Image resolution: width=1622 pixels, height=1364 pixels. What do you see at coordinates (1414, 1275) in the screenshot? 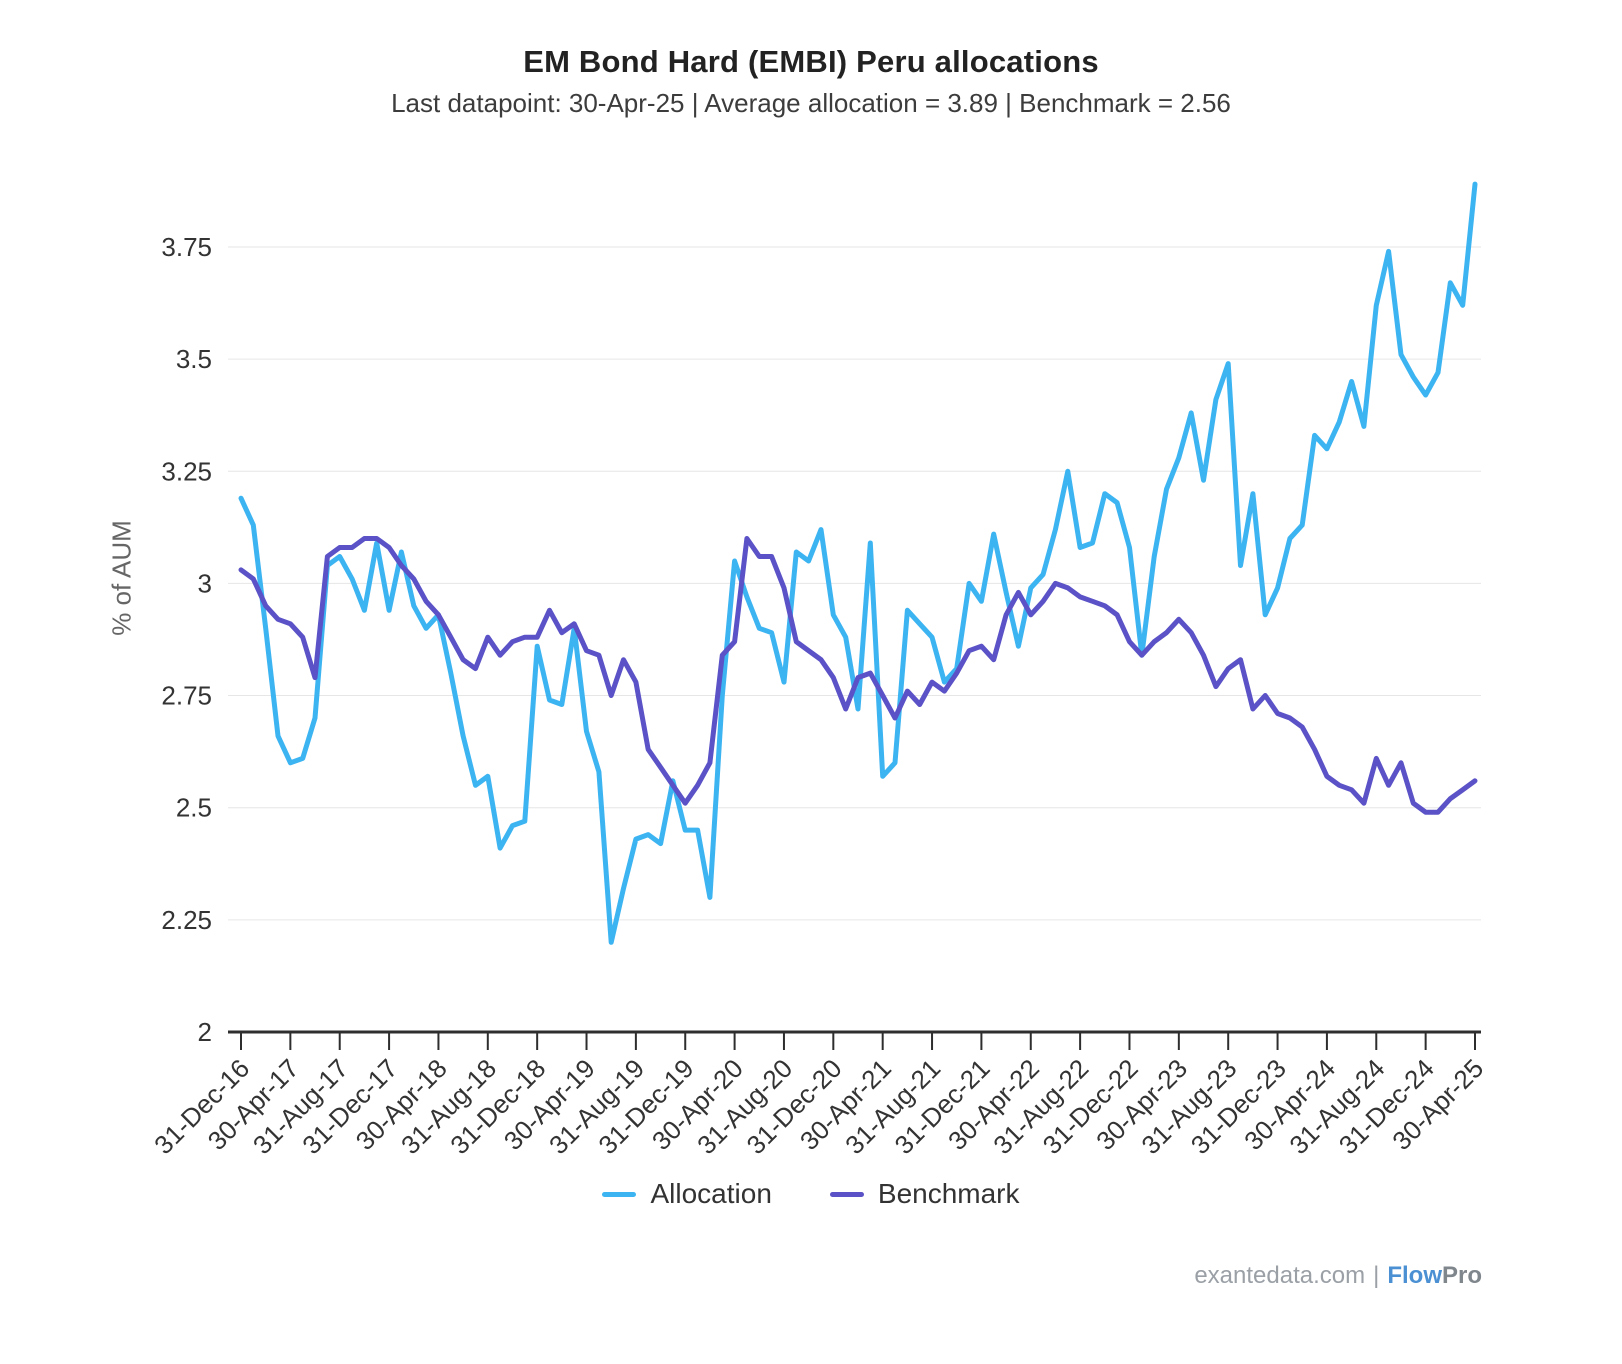
I see `footer-brand-flow: Flow` at bounding box center [1414, 1275].